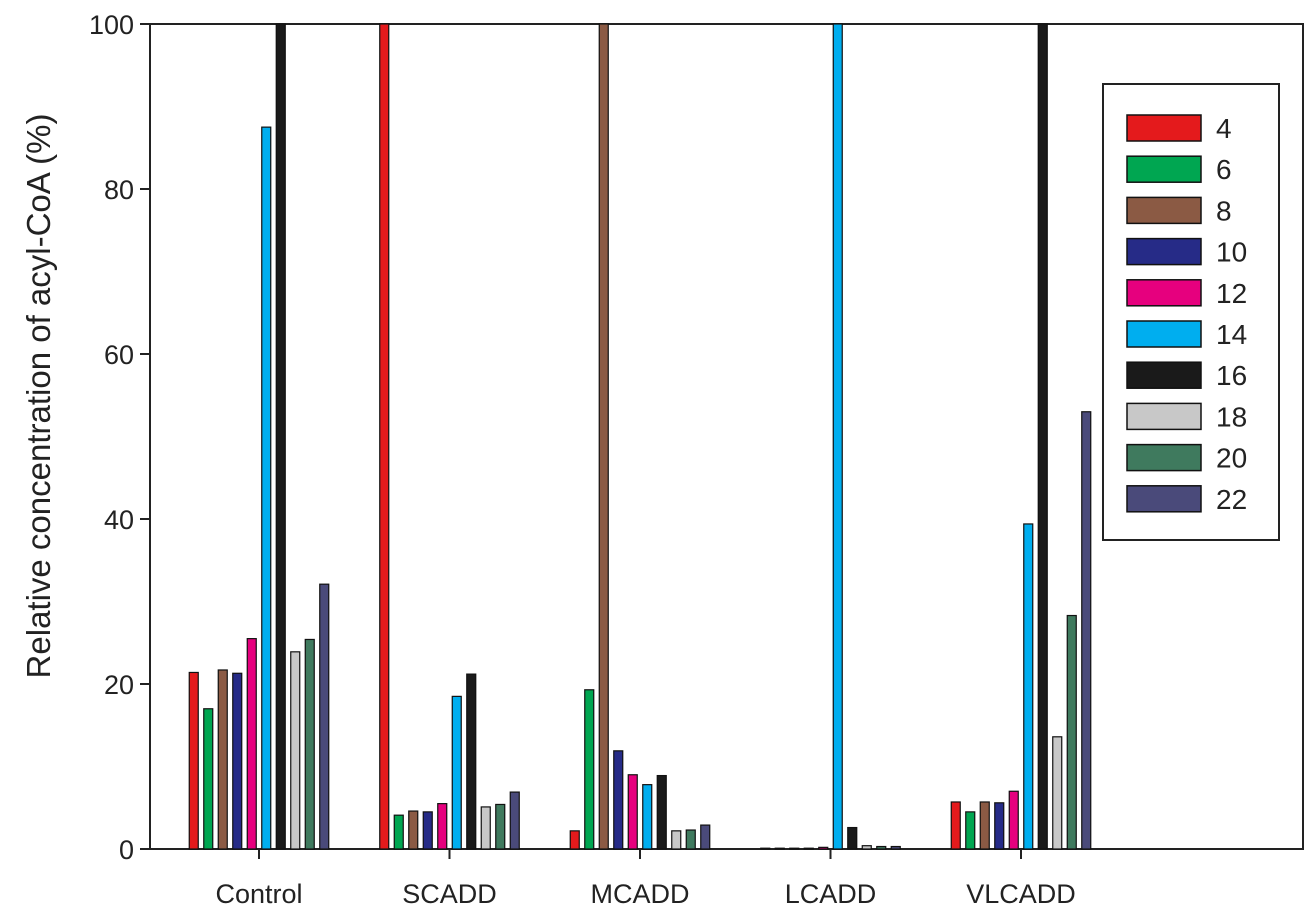  I want to click on bar-4-scadd, so click(384, 436).